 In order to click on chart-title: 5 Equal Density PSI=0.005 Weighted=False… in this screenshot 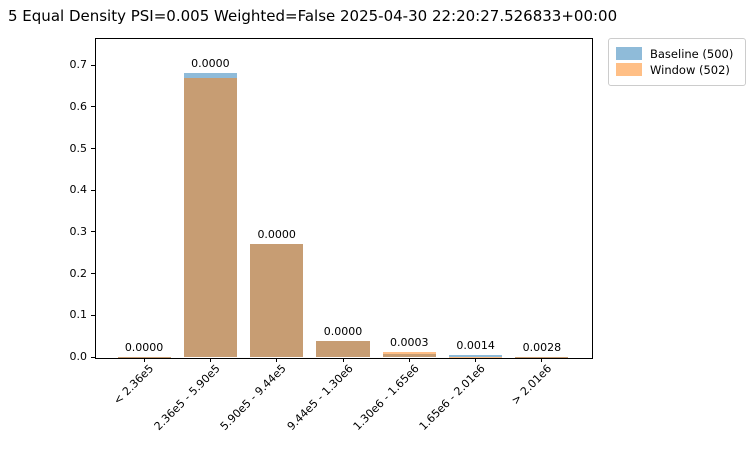, I will do `click(313, 16)`.